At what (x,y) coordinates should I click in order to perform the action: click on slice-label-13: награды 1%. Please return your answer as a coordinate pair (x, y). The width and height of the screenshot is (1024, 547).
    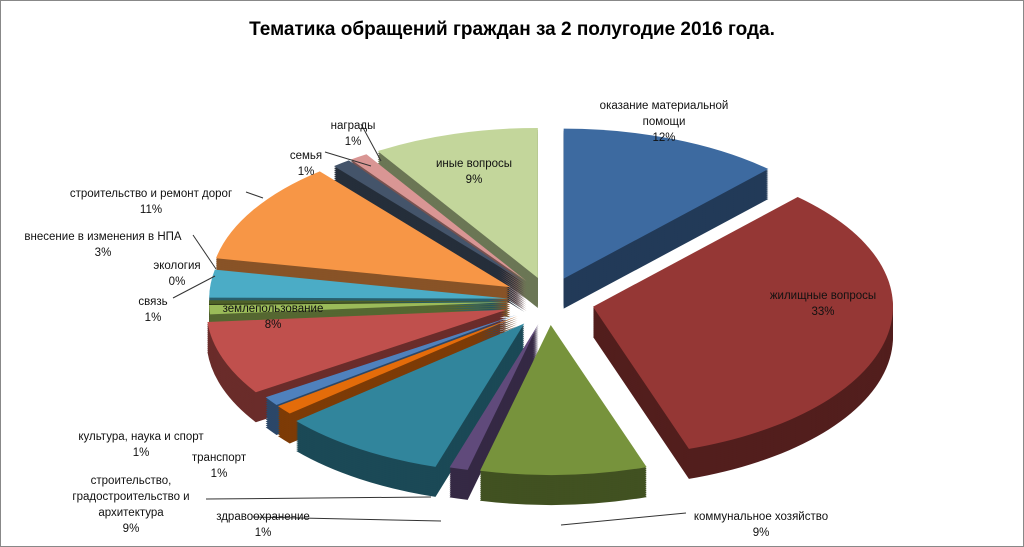
    Looking at the image, I should click on (353, 134).